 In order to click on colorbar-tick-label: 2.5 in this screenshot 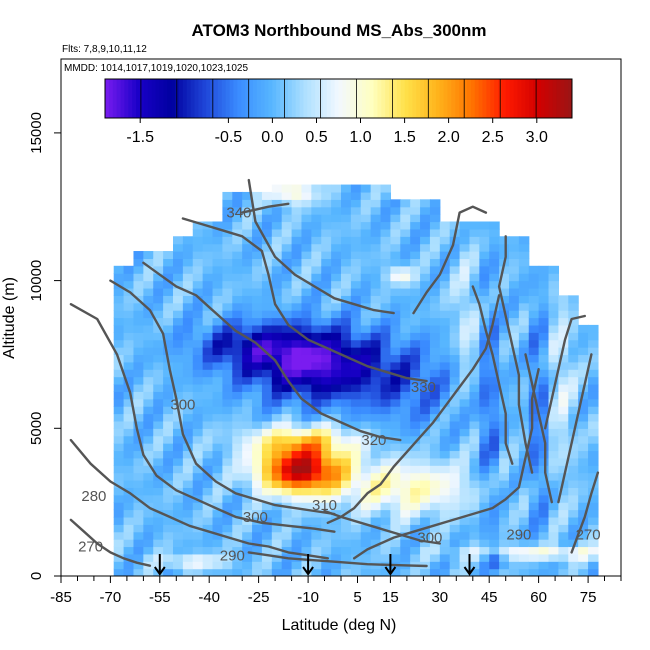, I will do `click(493, 137)`.